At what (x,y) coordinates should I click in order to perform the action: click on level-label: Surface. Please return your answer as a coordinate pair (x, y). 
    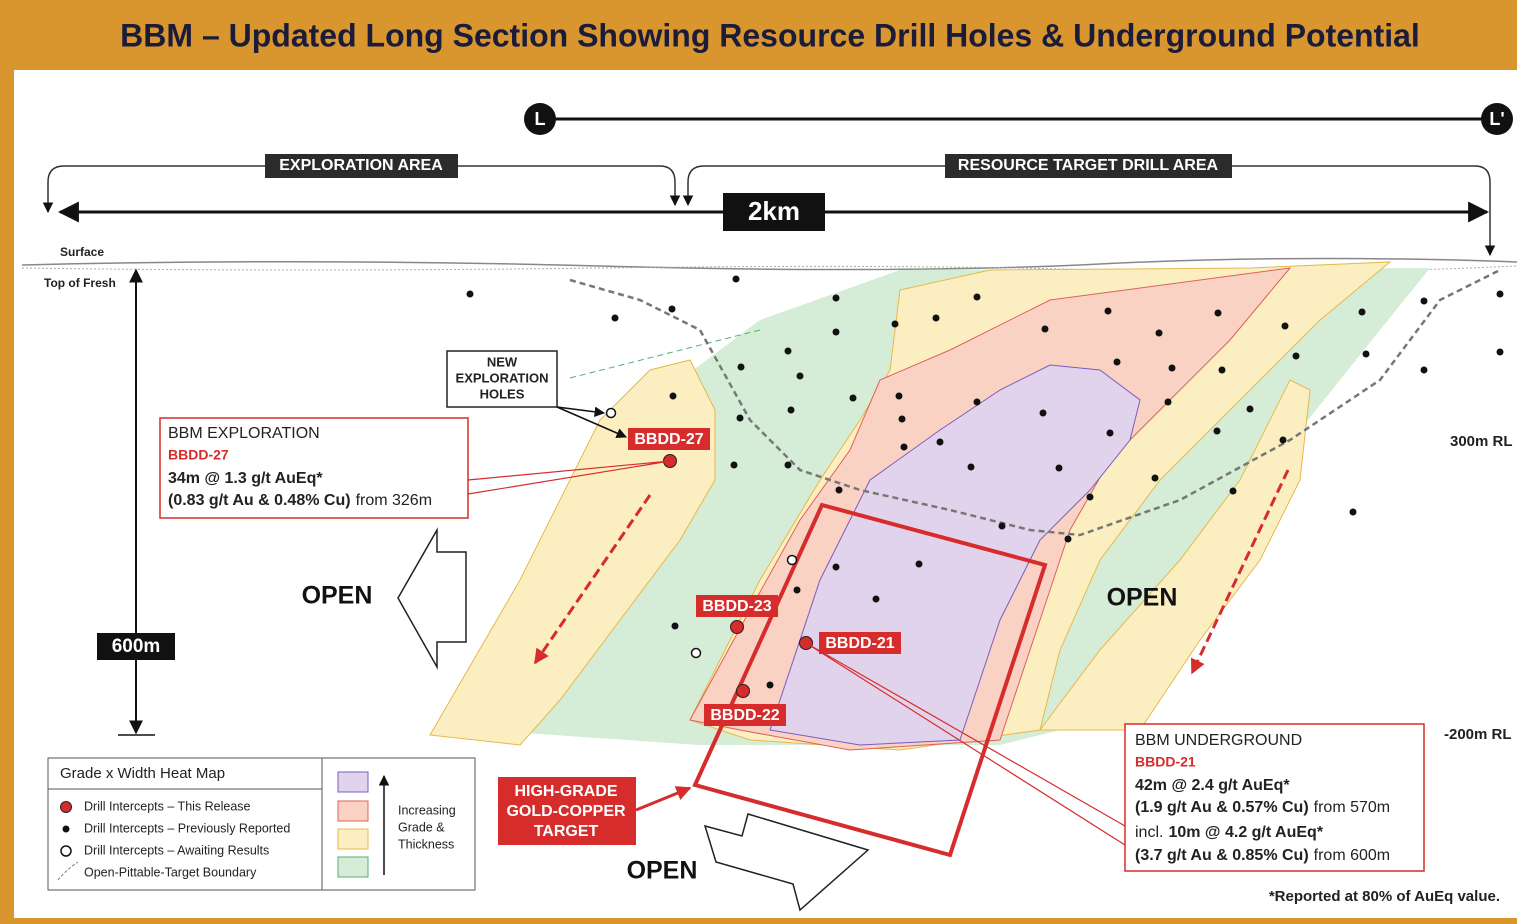
    Looking at the image, I should click on (82, 252).